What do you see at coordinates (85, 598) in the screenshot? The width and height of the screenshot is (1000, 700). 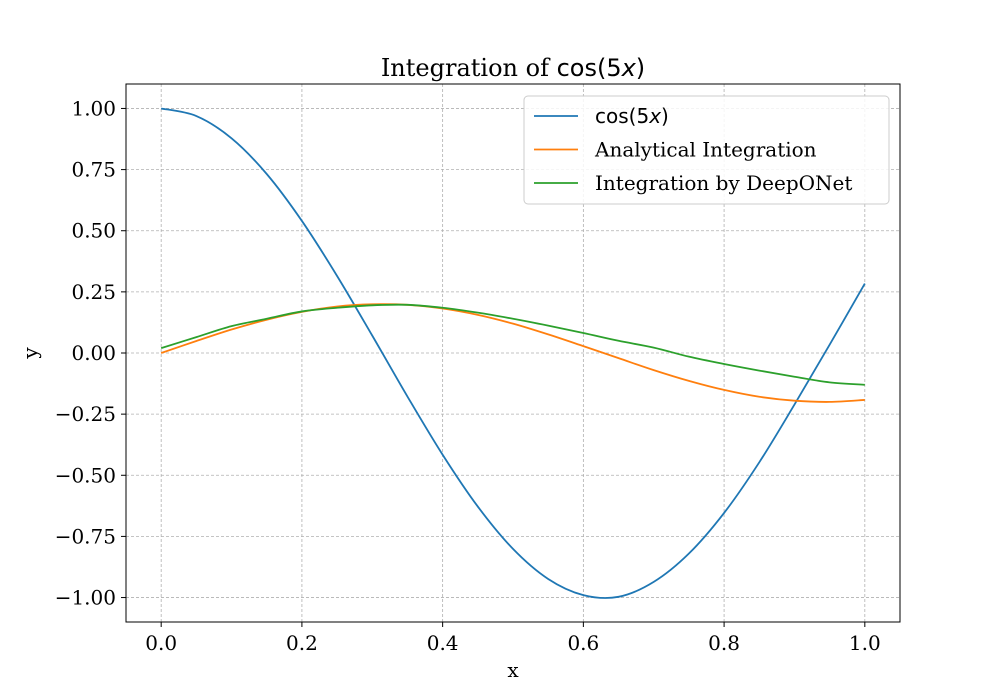 I see `y-tick-label: −1.00` at bounding box center [85, 598].